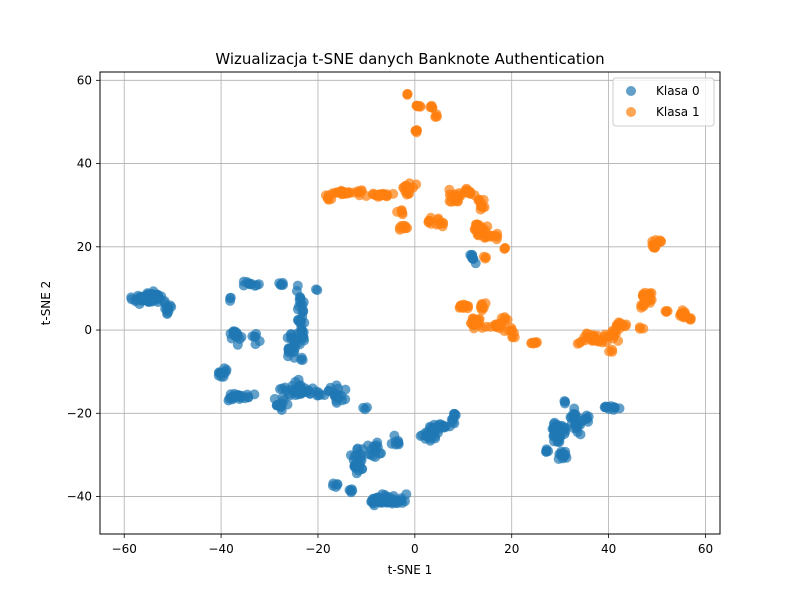  Describe the element at coordinates (84, 247) in the screenshot. I see `y-tick-label: 20` at that location.